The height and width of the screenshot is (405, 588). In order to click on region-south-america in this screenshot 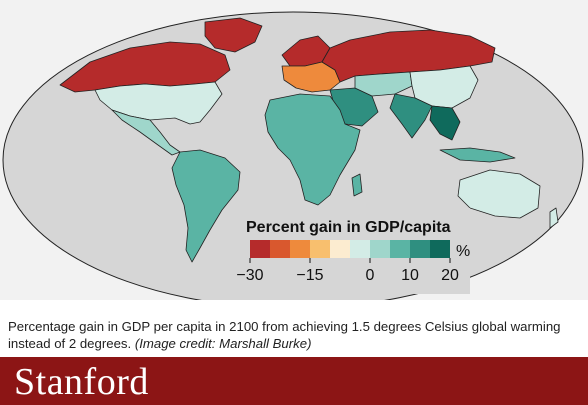, I will do `click(206, 206)`.